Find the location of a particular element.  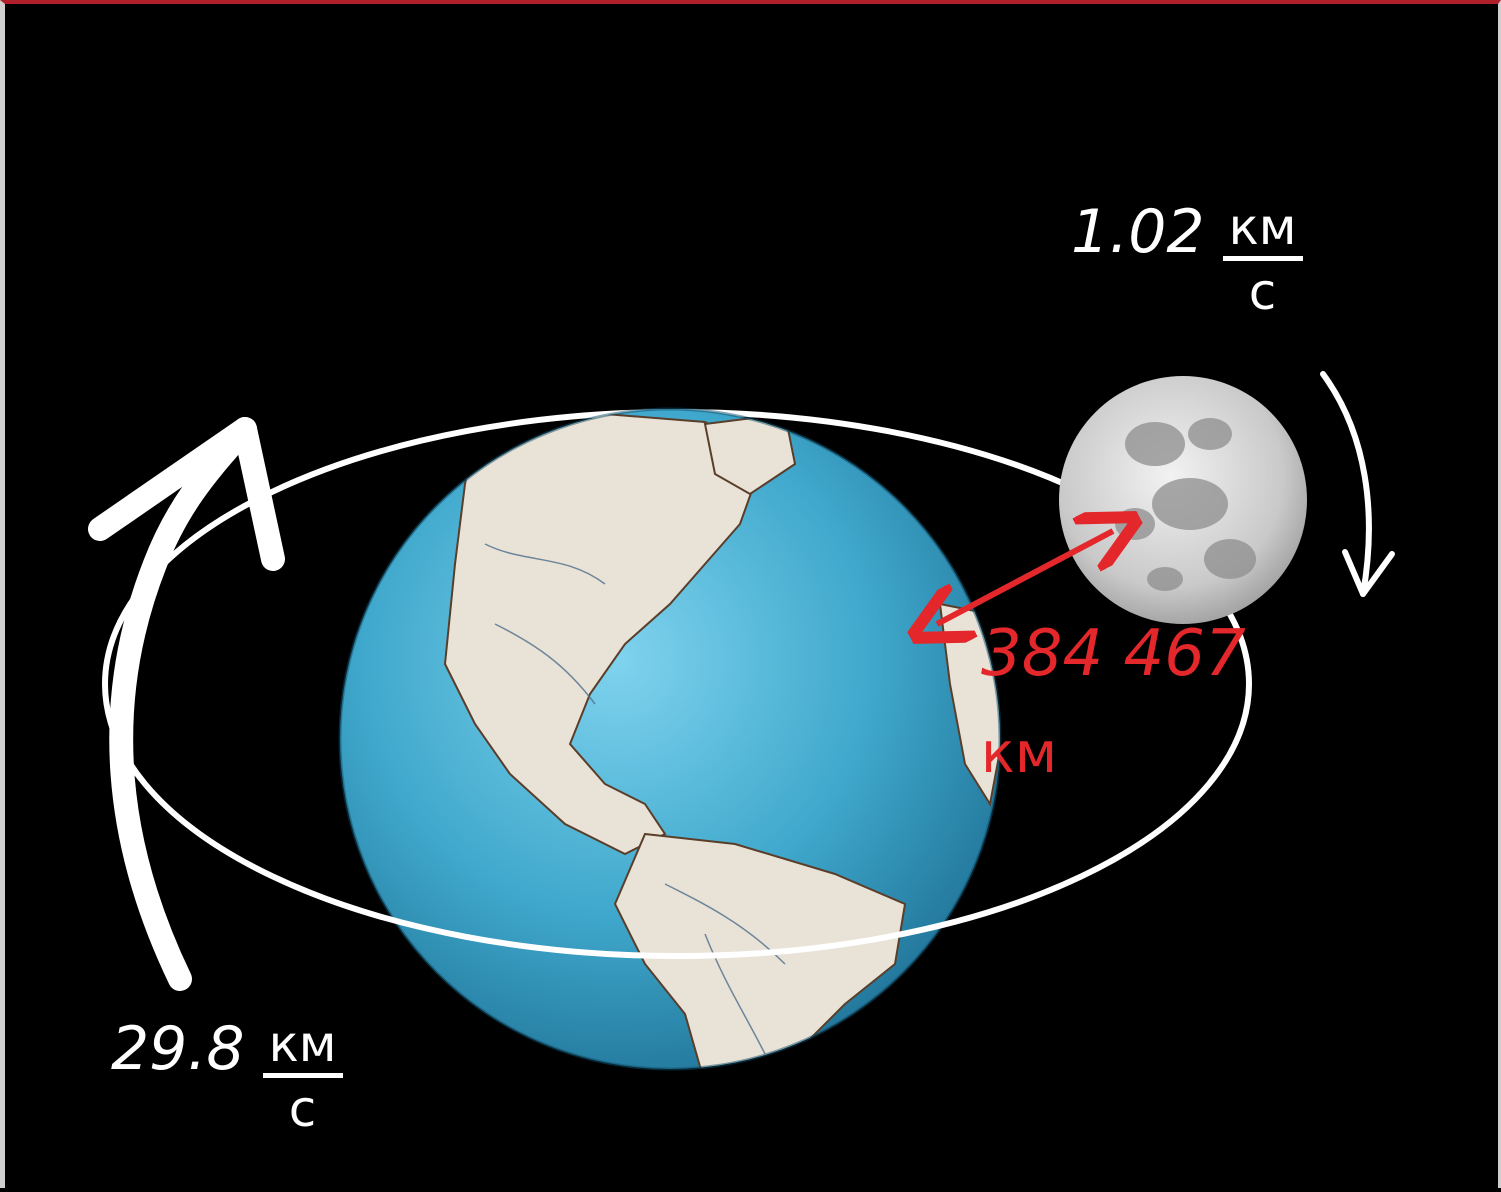

moon-speed-label: 1.02 км с is located at coordinates (1187, 259).